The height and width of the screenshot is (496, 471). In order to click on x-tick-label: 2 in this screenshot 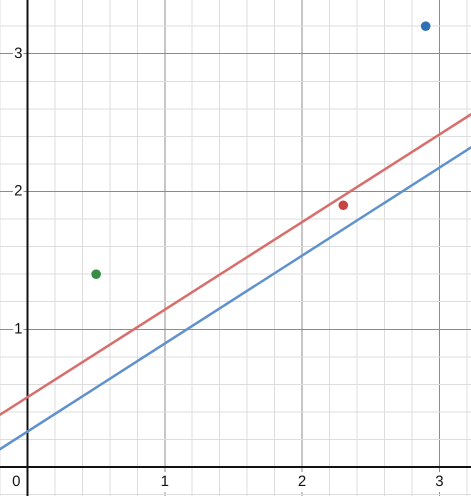, I will do `click(302, 481)`.